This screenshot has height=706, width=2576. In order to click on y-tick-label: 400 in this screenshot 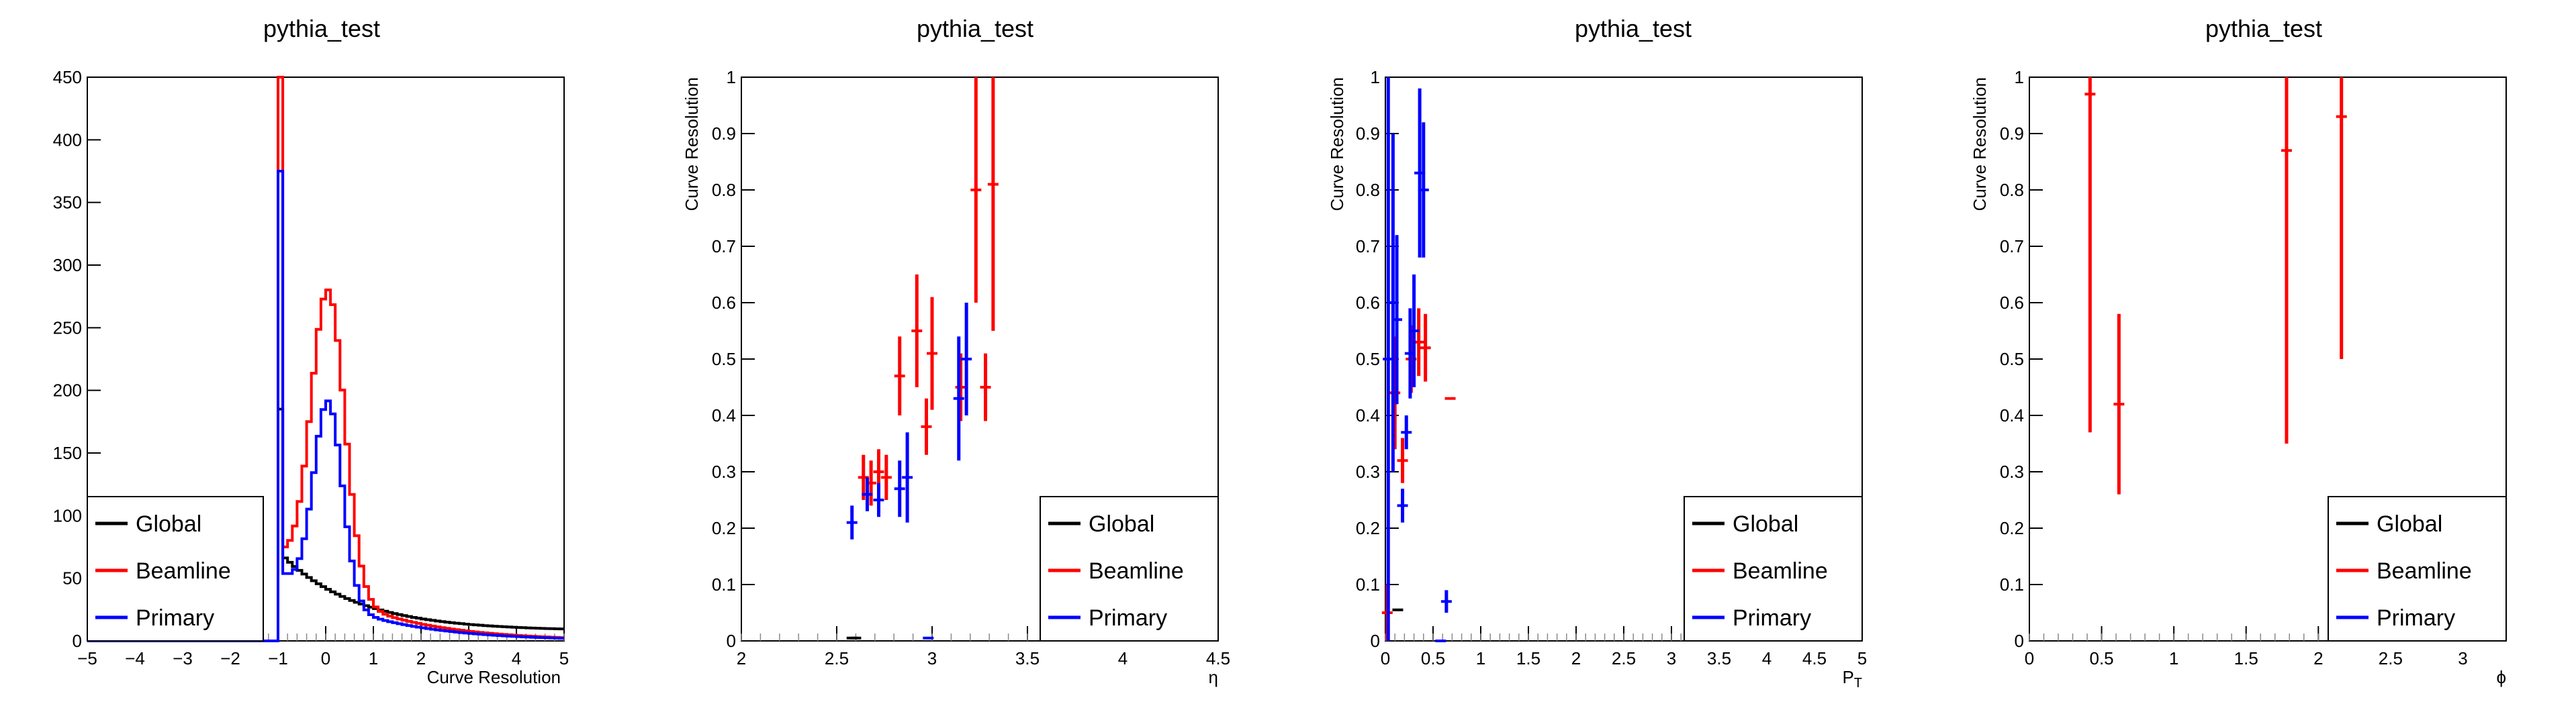, I will do `click(67, 140)`.